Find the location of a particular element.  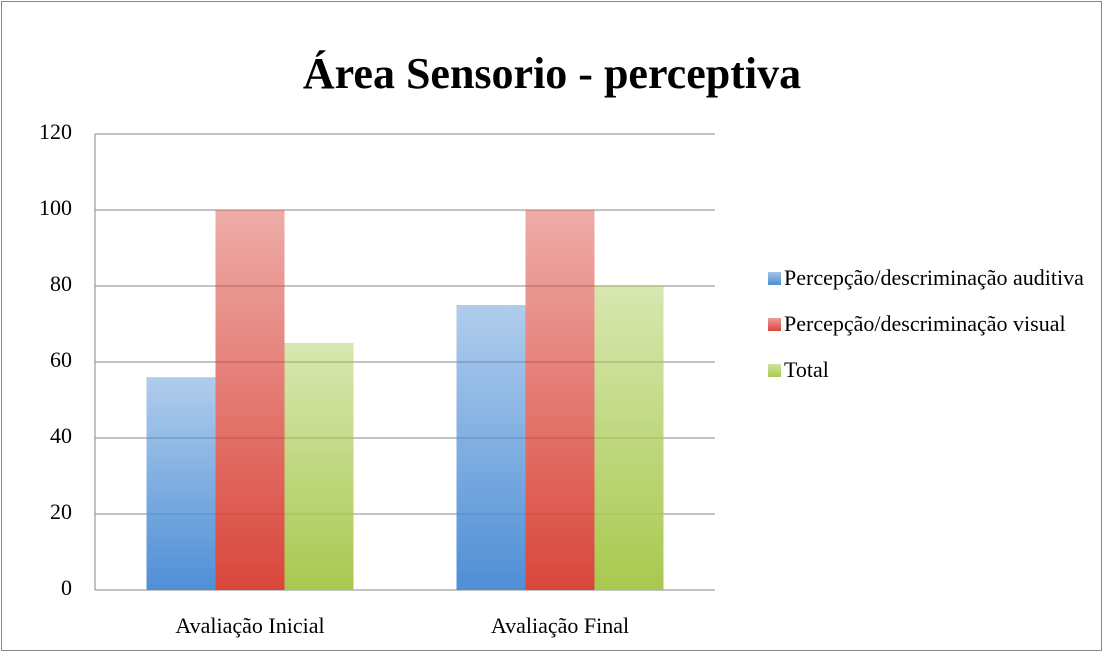

y-tick-label: 20 is located at coordinates (61, 511).